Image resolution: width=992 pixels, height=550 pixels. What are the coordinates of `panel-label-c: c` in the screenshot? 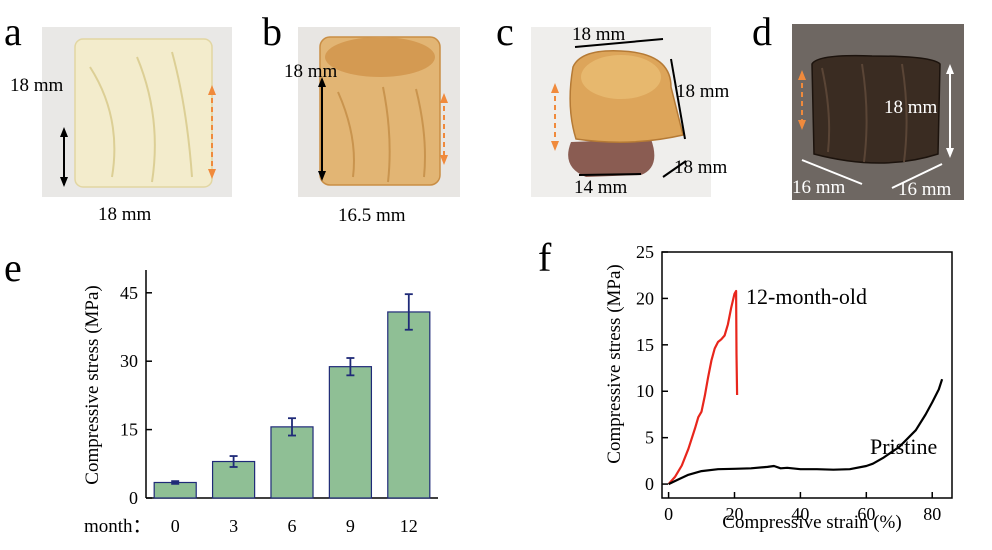 It's located at (505, 31).